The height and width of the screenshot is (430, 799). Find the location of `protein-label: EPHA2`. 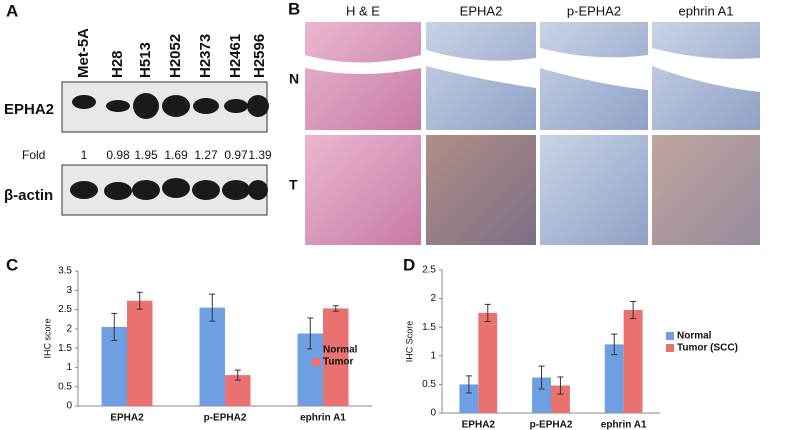

protein-label: EPHA2 is located at coordinates (29, 109).